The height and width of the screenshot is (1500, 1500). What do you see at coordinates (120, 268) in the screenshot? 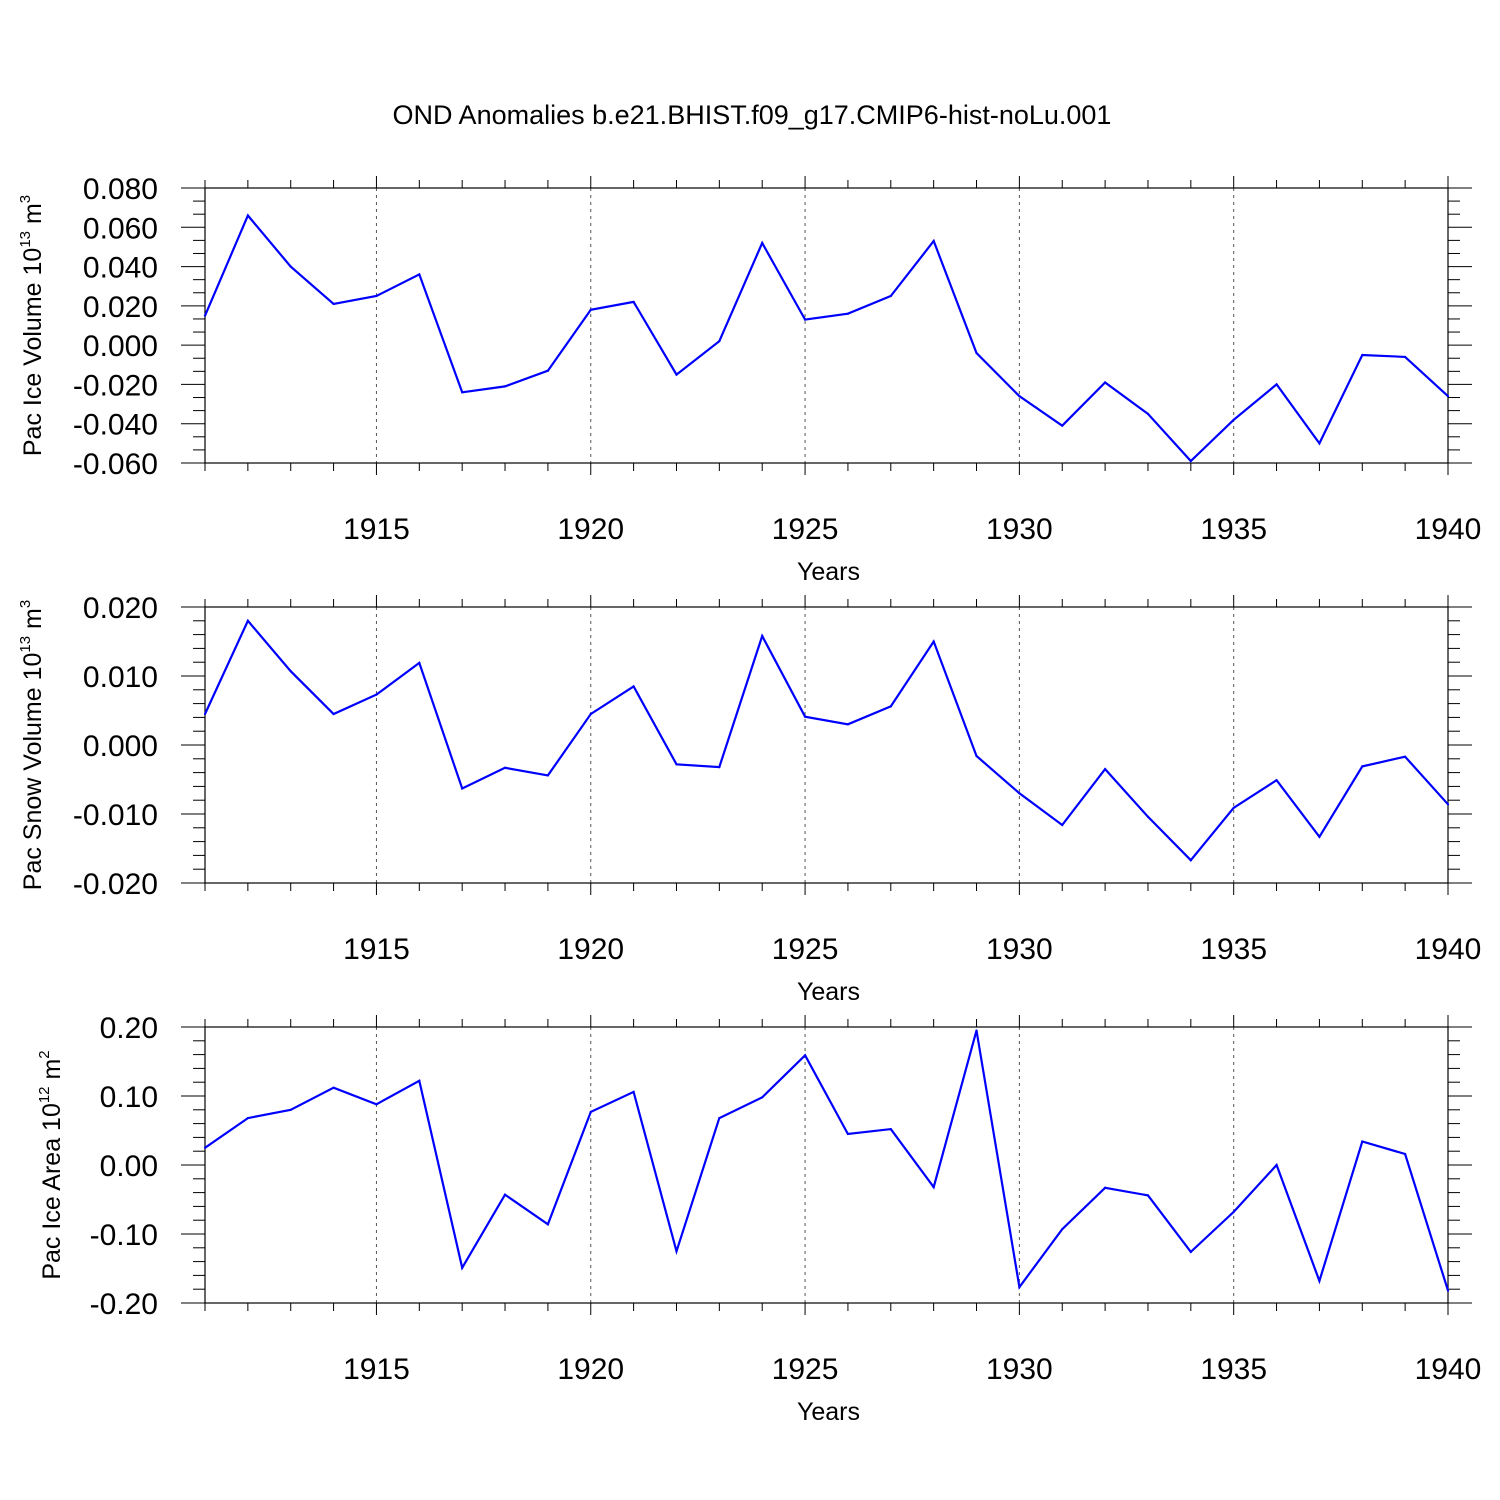
I see `y-tick-label: 0.040` at bounding box center [120, 268].